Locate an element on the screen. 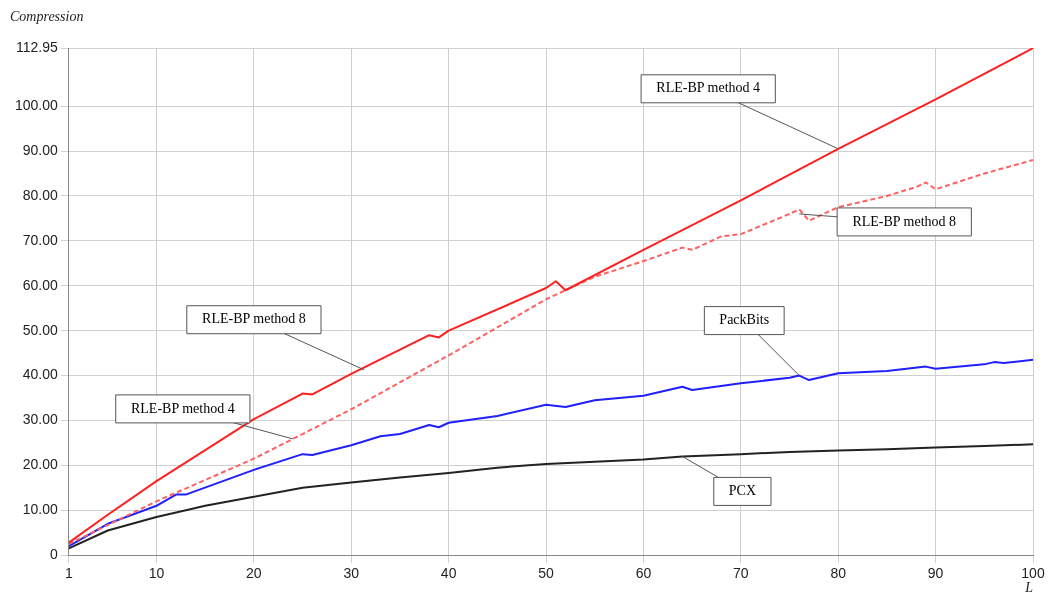 This screenshot has width=1059, height=616. y-tick-label: 70.00 is located at coordinates (40, 239).